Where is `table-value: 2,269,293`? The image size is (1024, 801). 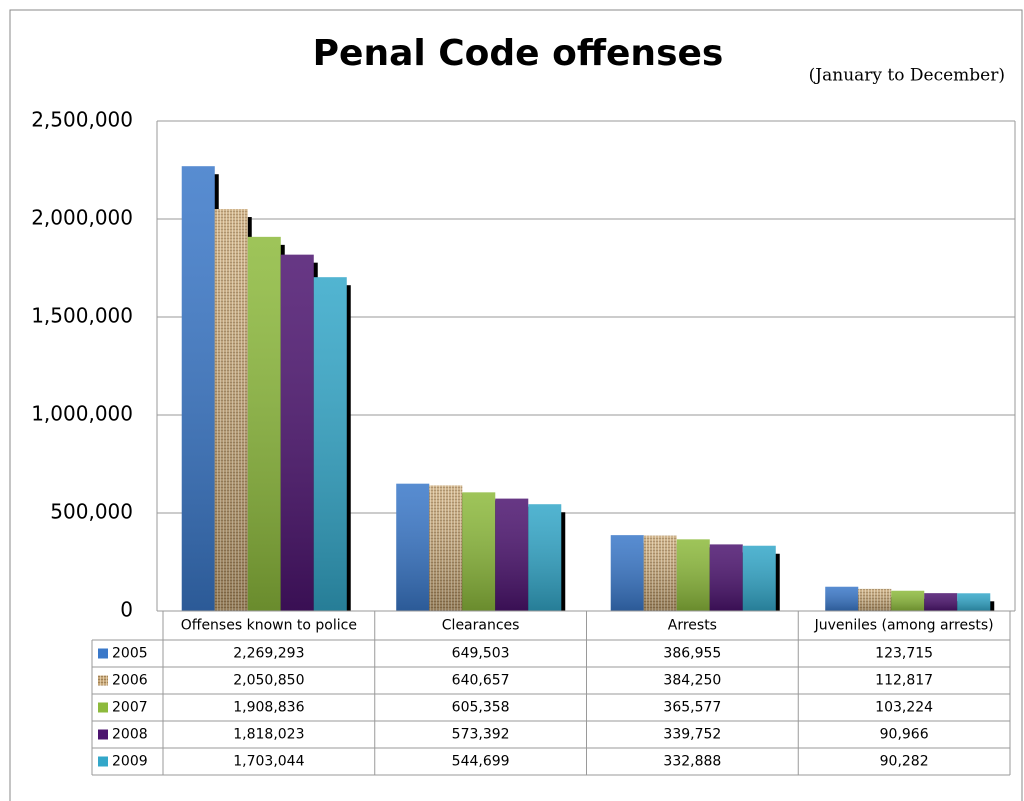 table-value: 2,269,293 is located at coordinates (268, 654).